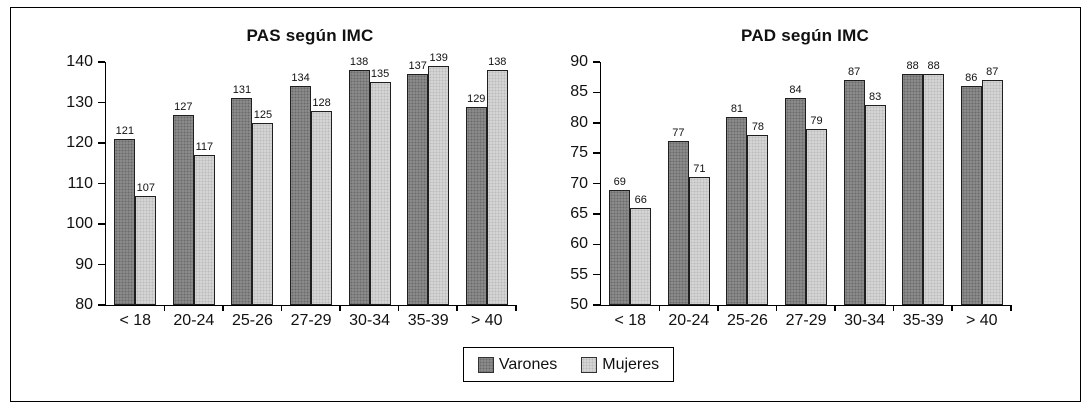 This screenshot has width=1092, height=413. I want to click on y-axis-label: 65, so click(579, 213).